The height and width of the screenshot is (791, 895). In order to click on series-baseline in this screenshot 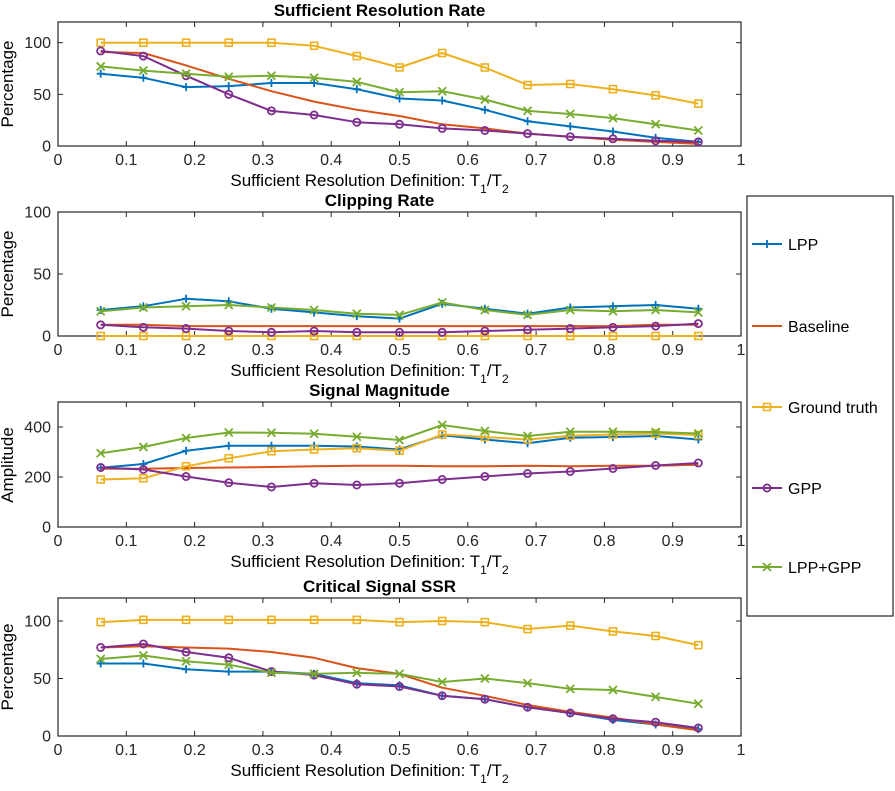, I will do `click(399, 466)`.